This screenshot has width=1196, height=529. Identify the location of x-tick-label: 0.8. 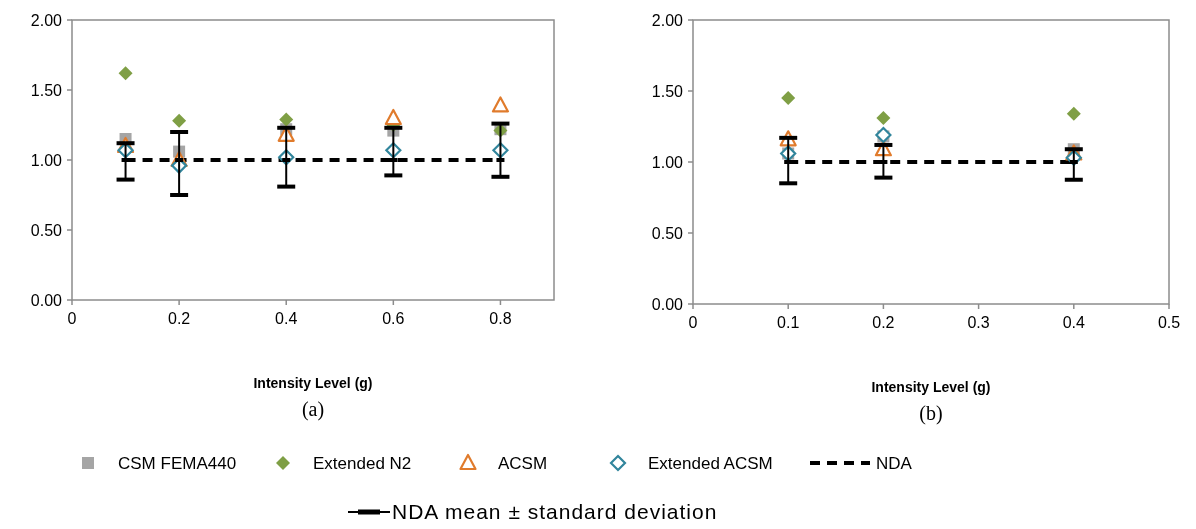
(500, 318).